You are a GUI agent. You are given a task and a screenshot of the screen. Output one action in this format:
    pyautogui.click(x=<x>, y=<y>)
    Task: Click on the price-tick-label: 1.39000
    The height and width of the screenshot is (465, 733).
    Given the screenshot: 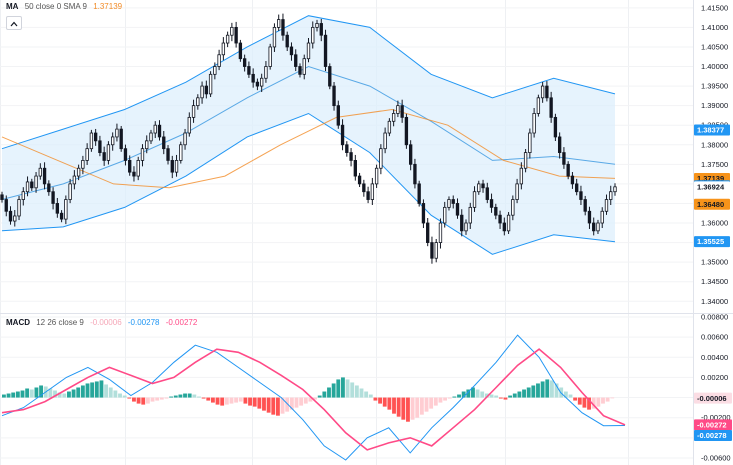 What is the action you would take?
    pyautogui.click(x=714, y=105)
    